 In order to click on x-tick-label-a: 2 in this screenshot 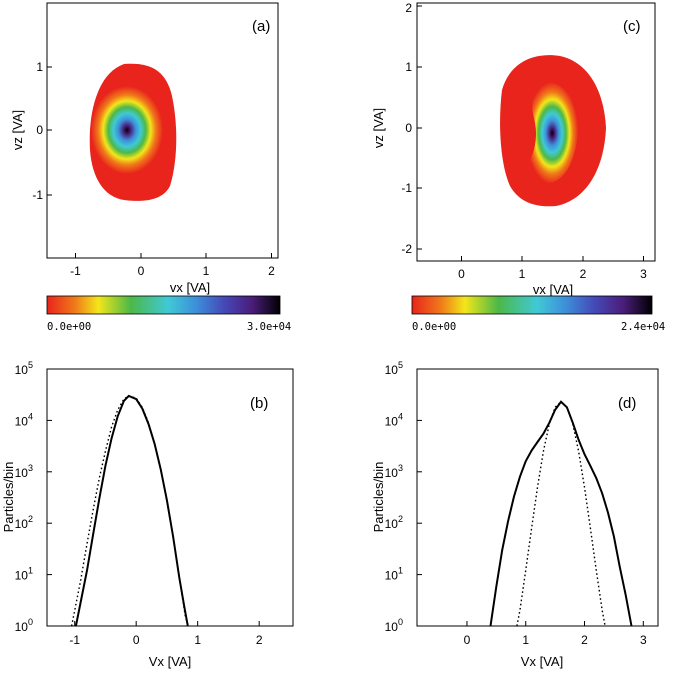, I will do `click(271, 271)`.